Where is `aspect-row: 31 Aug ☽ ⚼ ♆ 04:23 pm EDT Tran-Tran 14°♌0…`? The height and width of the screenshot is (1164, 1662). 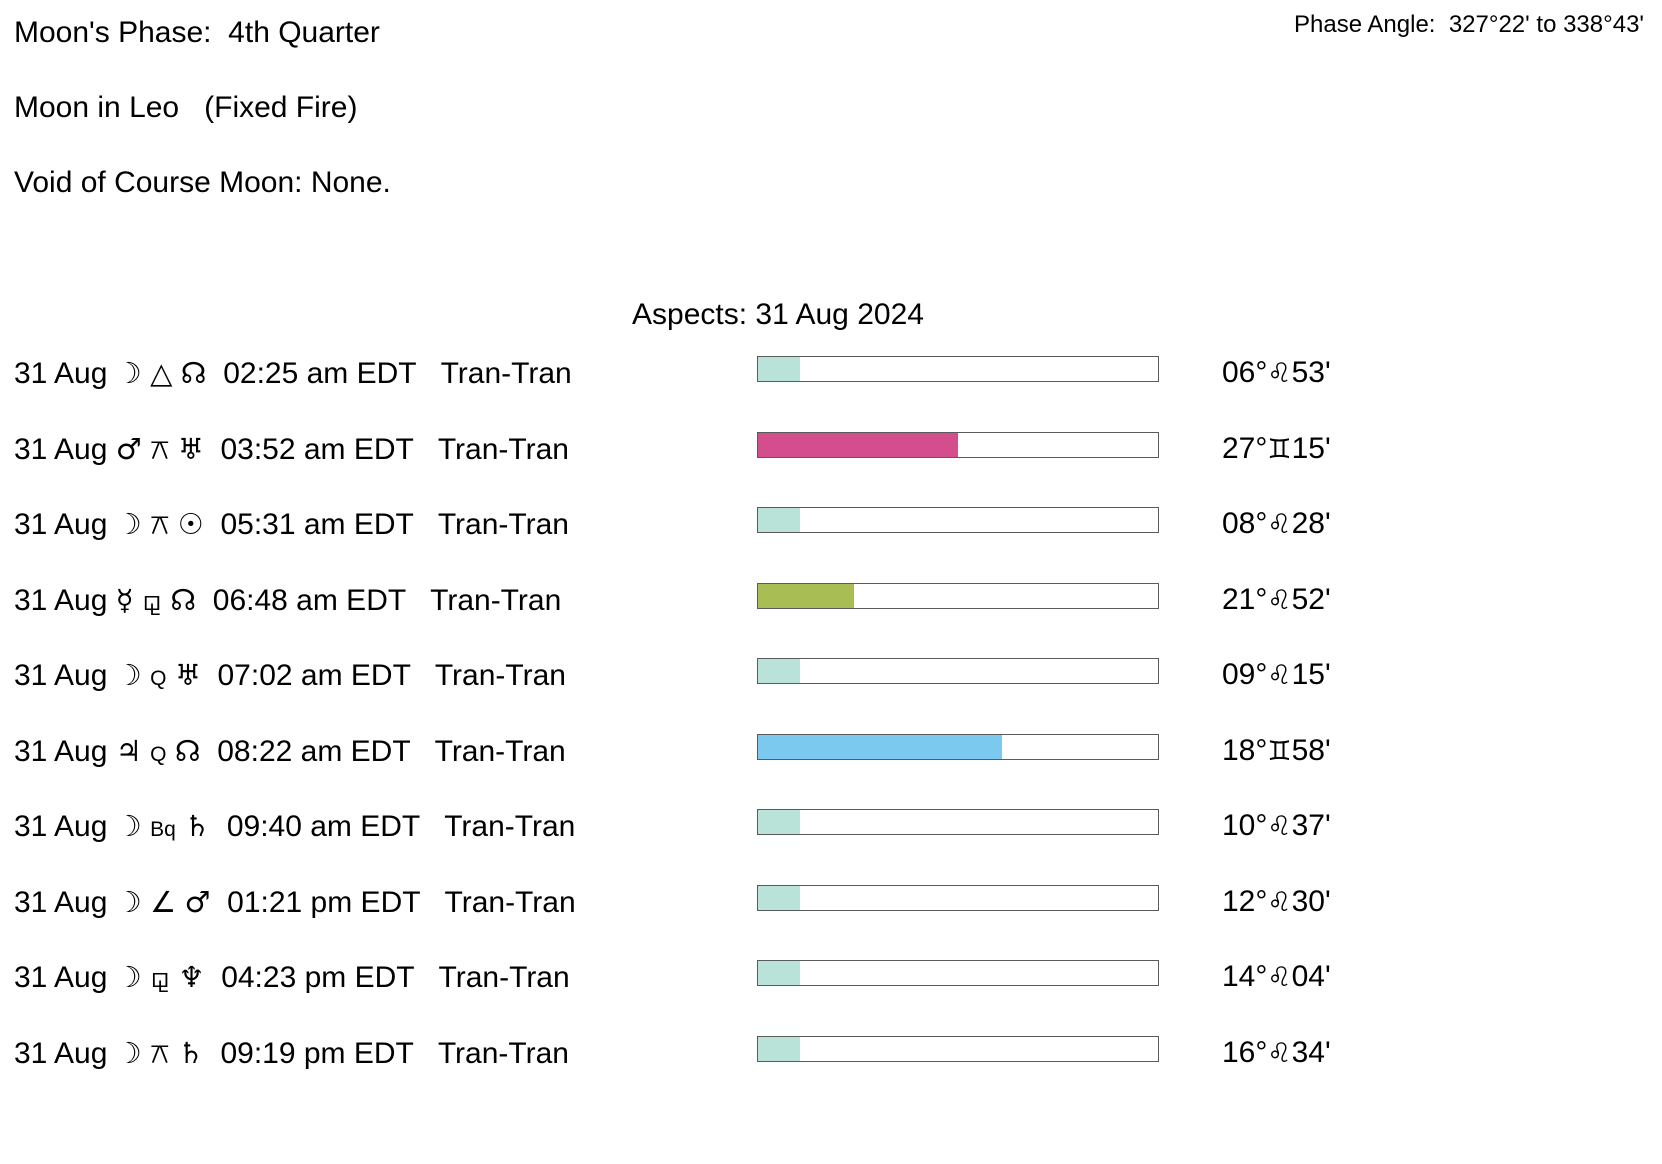 aspect-row: 31 Aug ☽ ⚼ ♆ 04:23 pm EDT Tran-Tran 14°♌0… is located at coordinates (831, 989).